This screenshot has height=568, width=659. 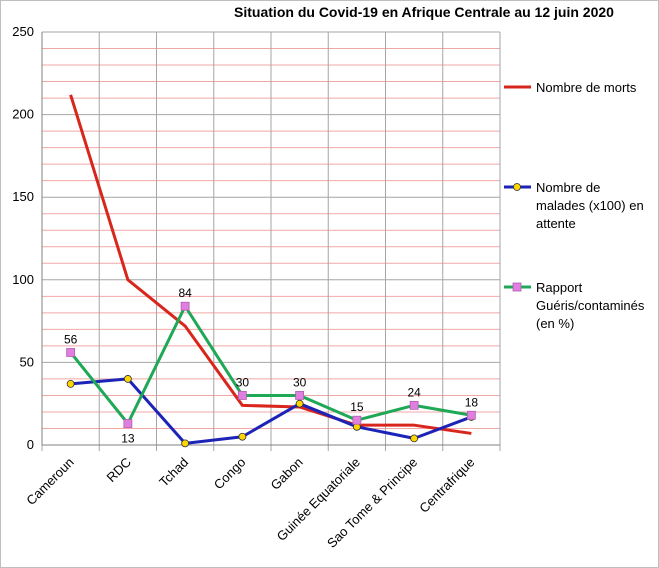 I want to click on legend-entry-2: Nombre de malades (x100) en attente, so click(x=574, y=205).